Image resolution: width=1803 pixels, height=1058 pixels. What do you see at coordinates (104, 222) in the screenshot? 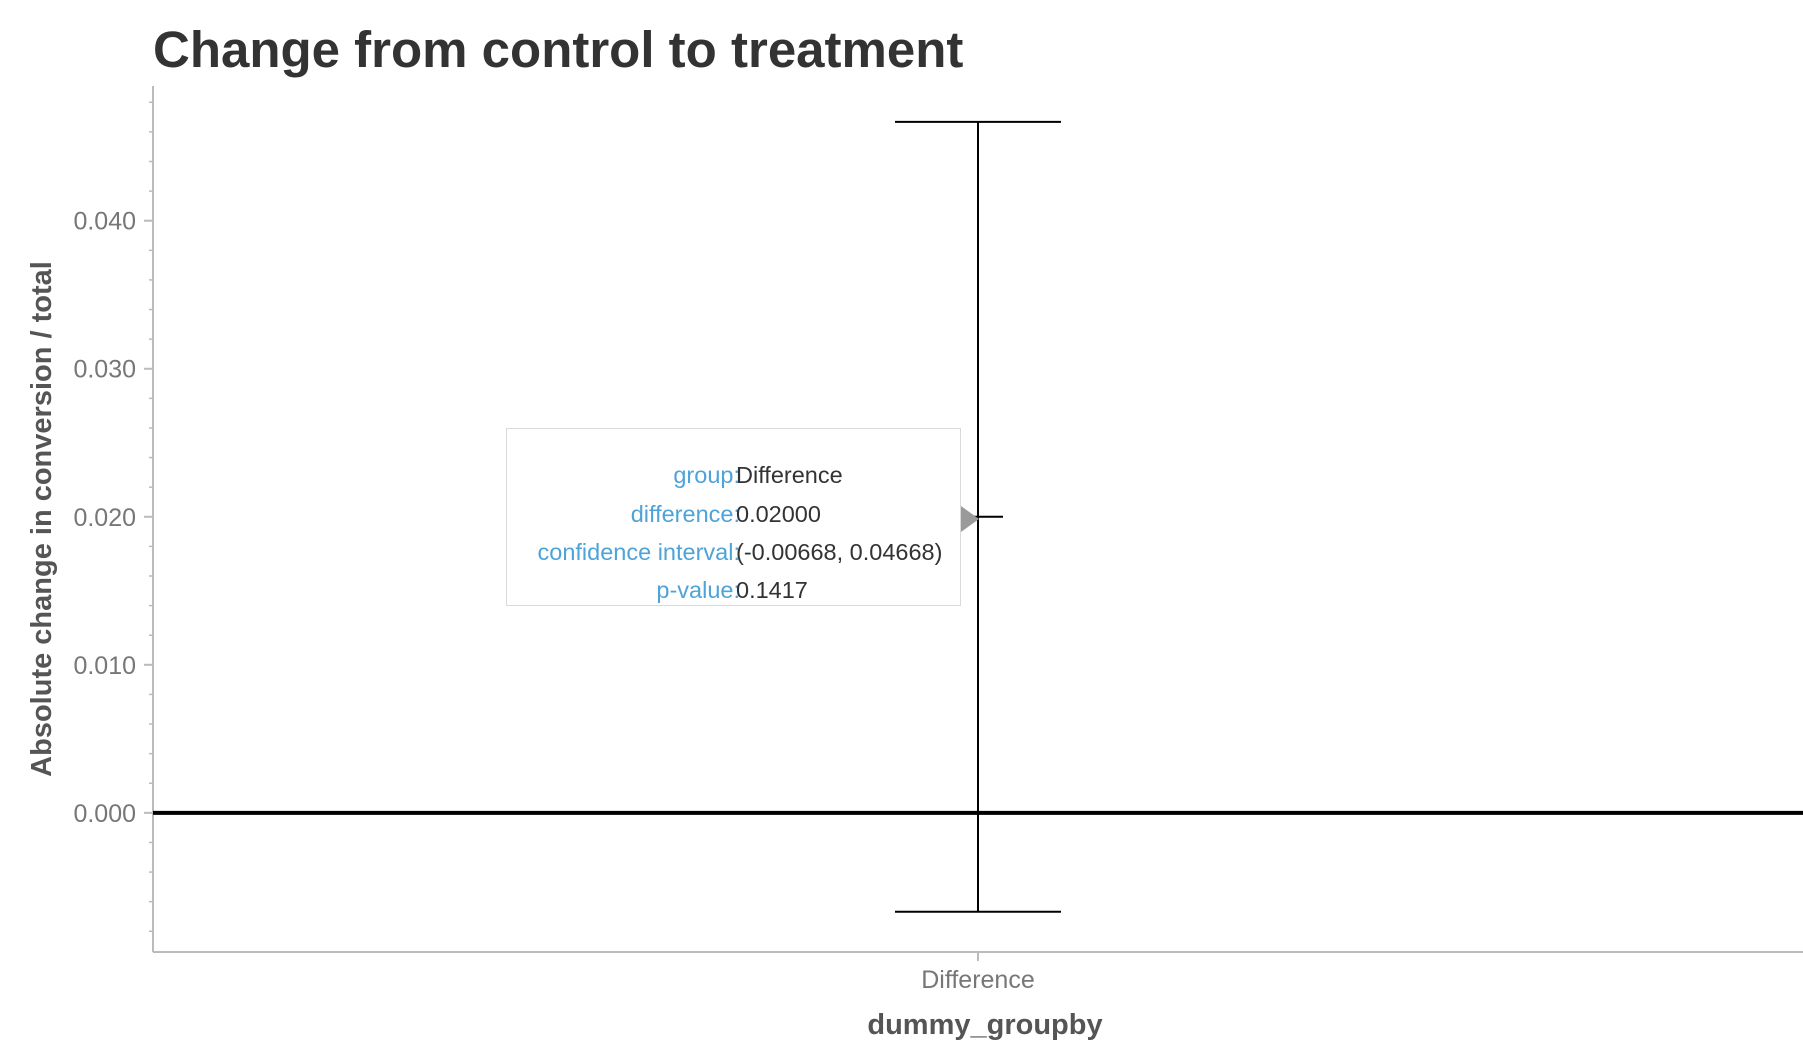
I see `y-tick-label: 0.040` at bounding box center [104, 222].